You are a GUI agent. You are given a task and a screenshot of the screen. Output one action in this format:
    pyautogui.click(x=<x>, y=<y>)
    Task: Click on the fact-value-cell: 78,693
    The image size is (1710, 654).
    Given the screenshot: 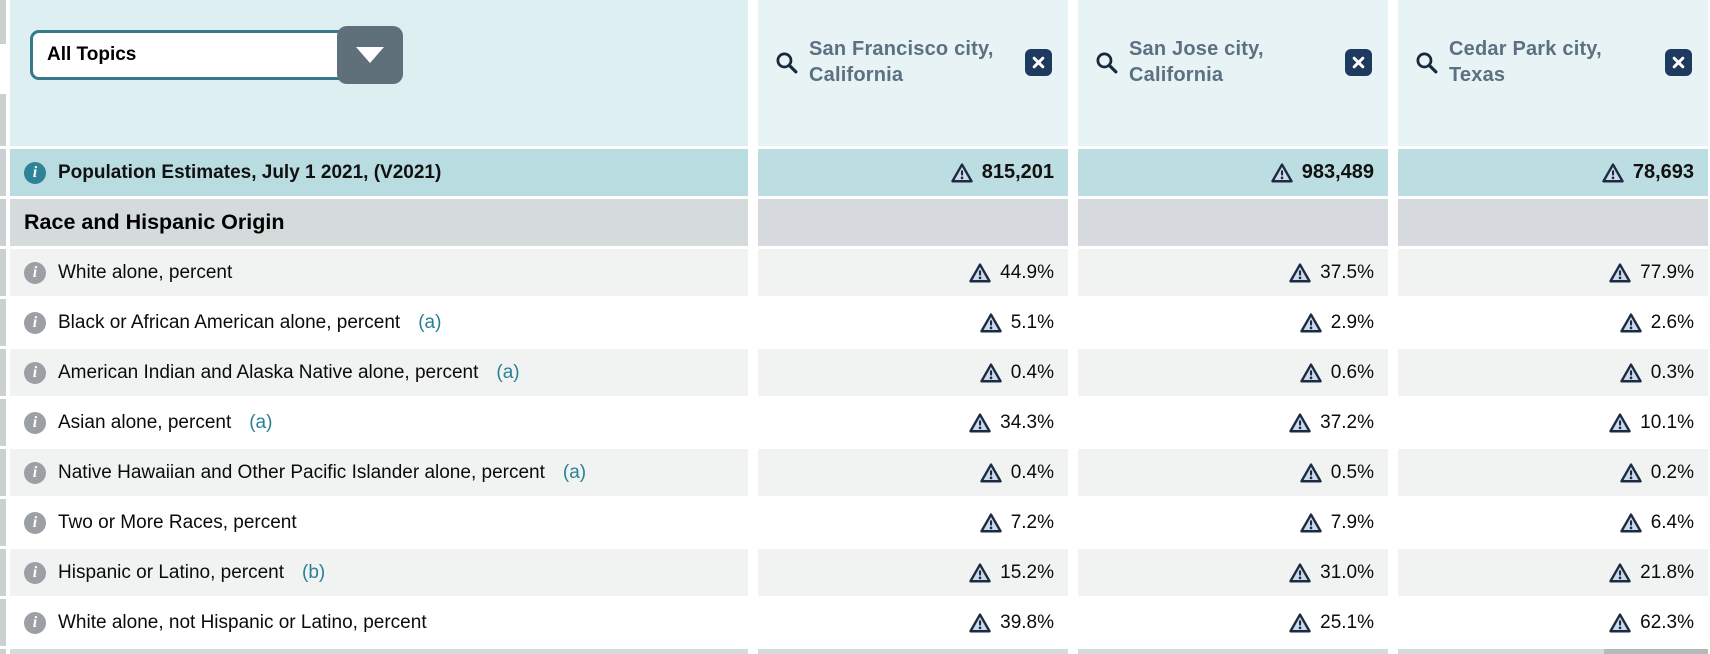 What is the action you would take?
    pyautogui.click(x=1553, y=172)
    